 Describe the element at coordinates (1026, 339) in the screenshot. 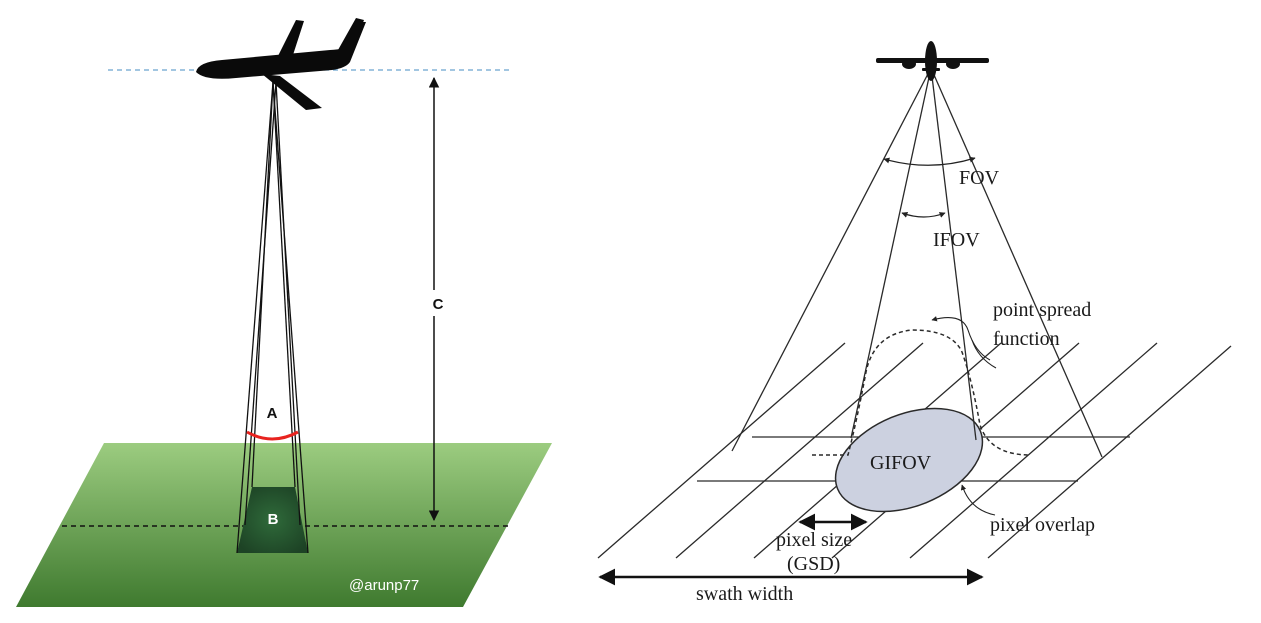

I see `psf-label-line2: function` at that location.